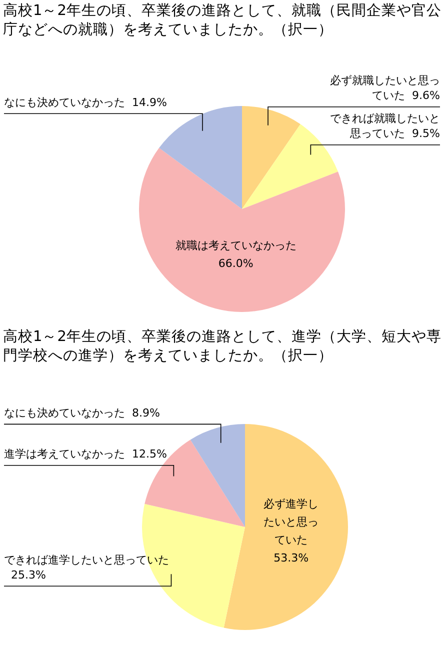 The height and width of the screenshot is (652, 447). I want to click on chart-title: 高校1～2年生の頃、卒業後の進路として、進学（大学、短大や専門学校への進学）を考えていましたか。（択一）, so click(222, 347).